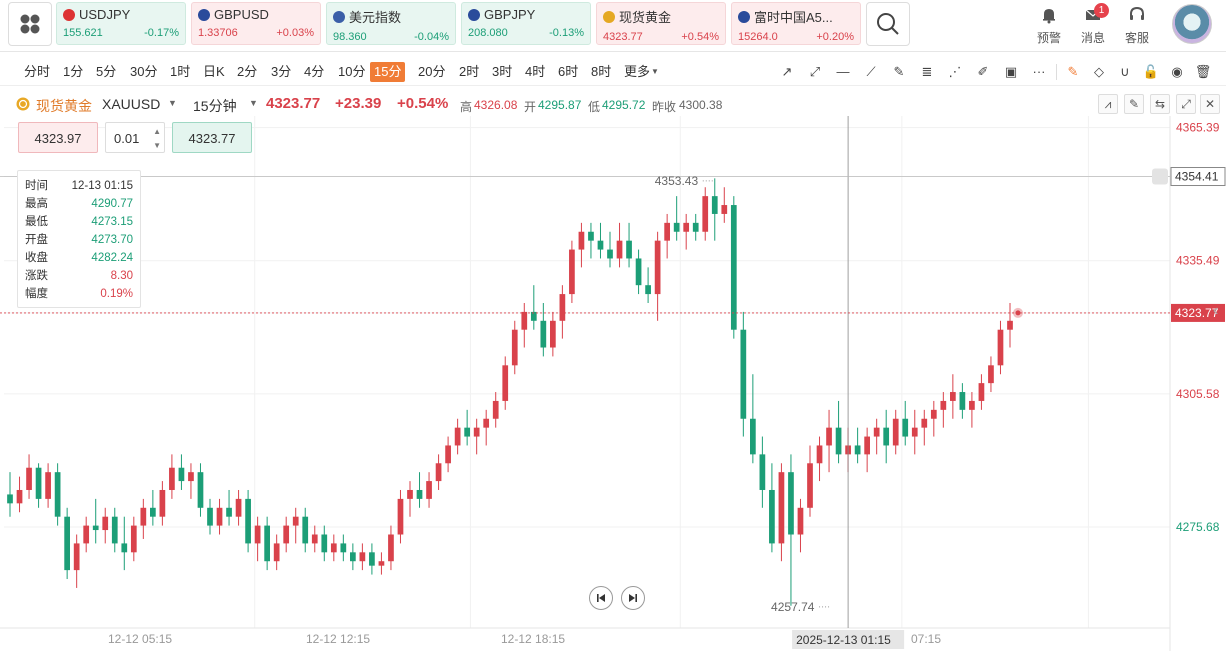  What do you see at coordinates (535, 71) in the screenshot?
I see `period-14: 4时` at bounding box center [535, 71].